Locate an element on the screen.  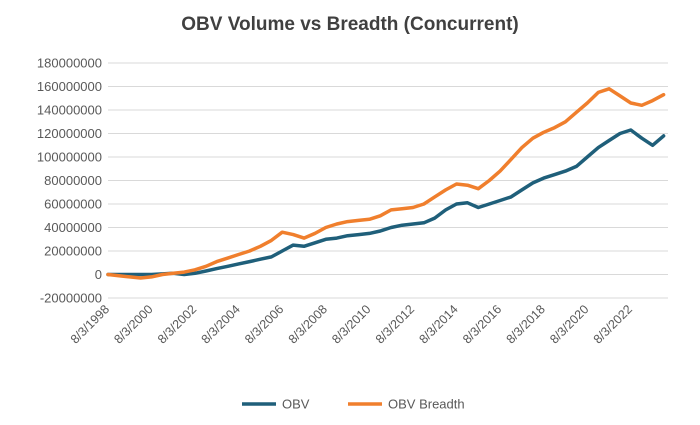
x-tick-label: 8/3/2012 is located at coordinates (395, 324).